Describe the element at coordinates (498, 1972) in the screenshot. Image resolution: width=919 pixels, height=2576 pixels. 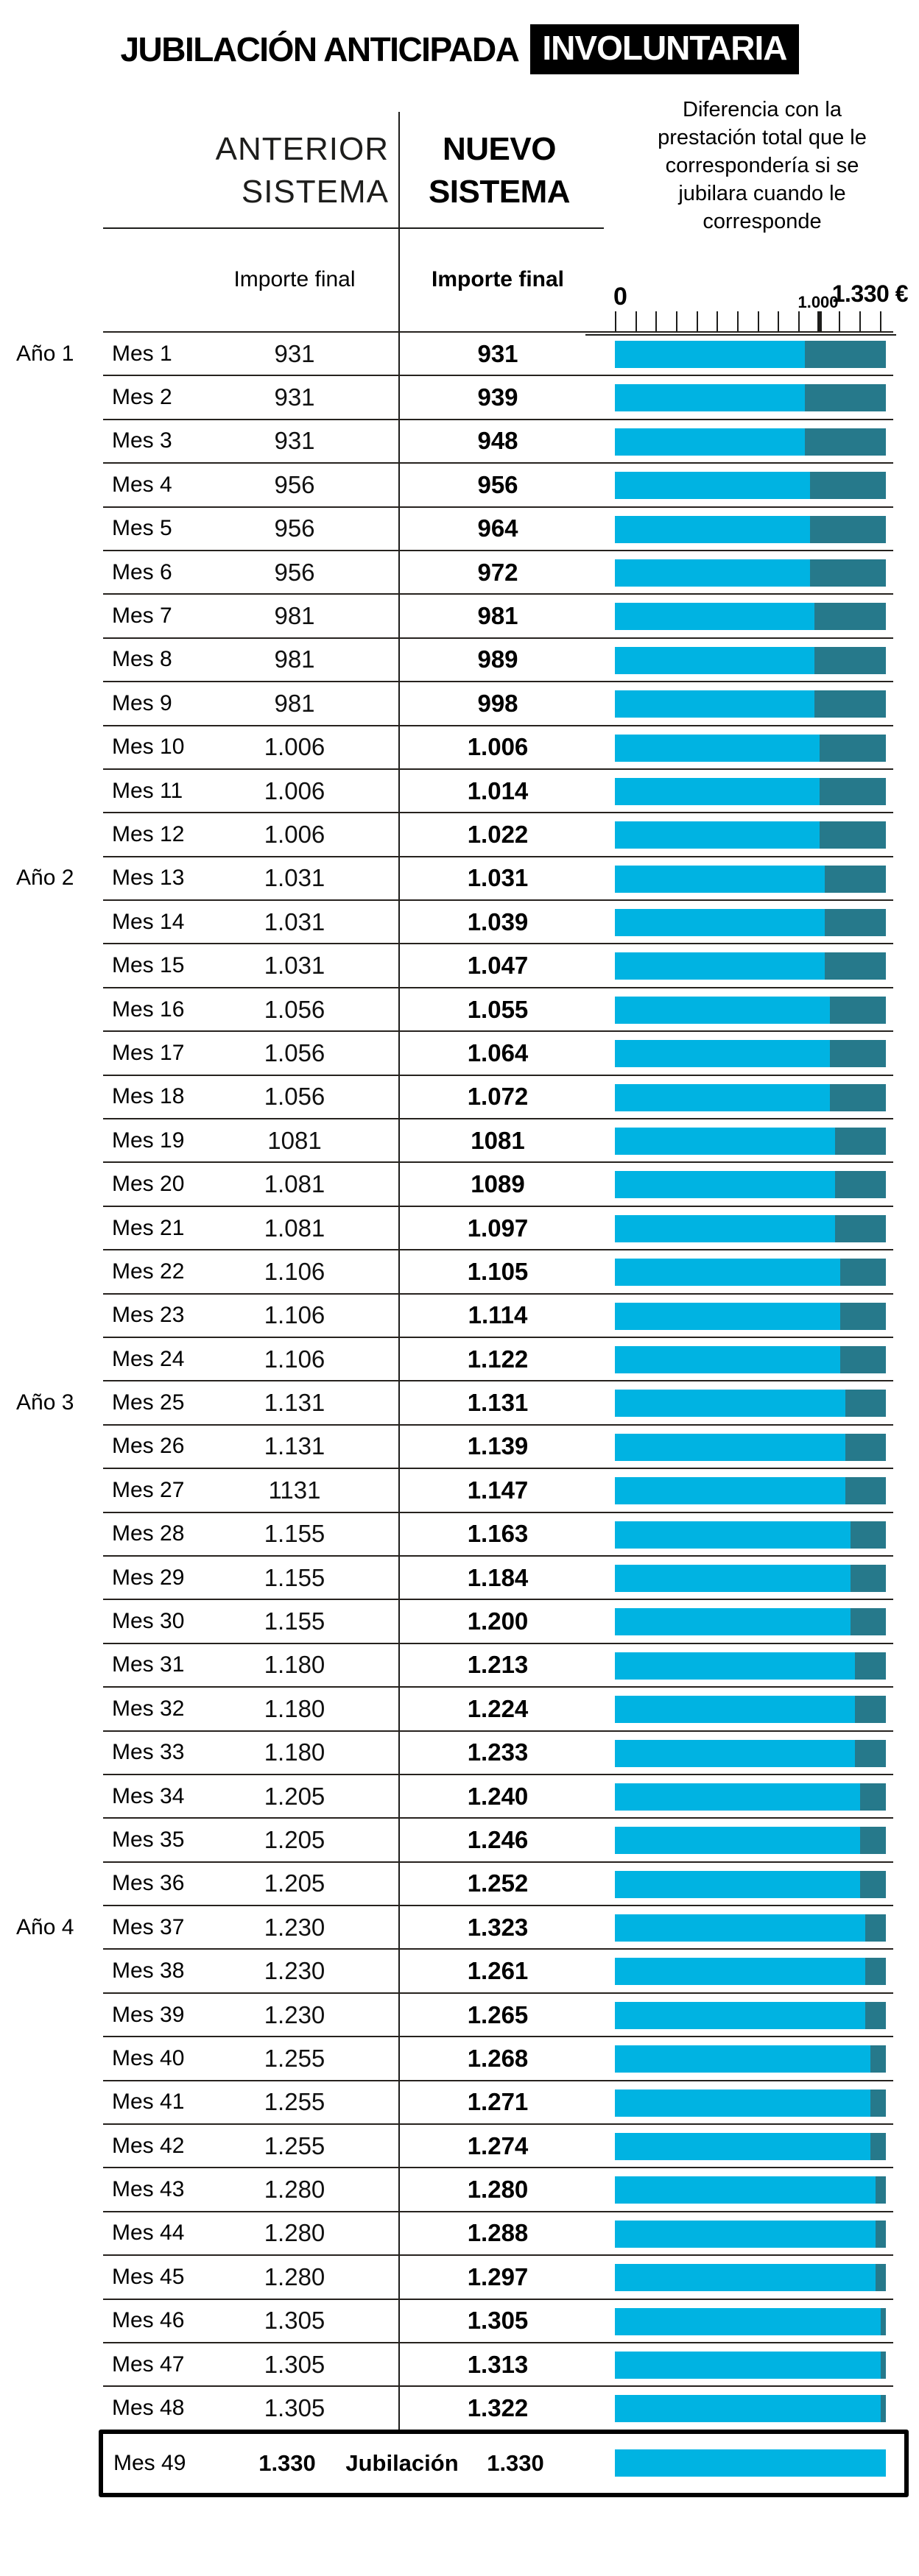
I see `table-row: Mes 38 1.230 1.261` at that location.